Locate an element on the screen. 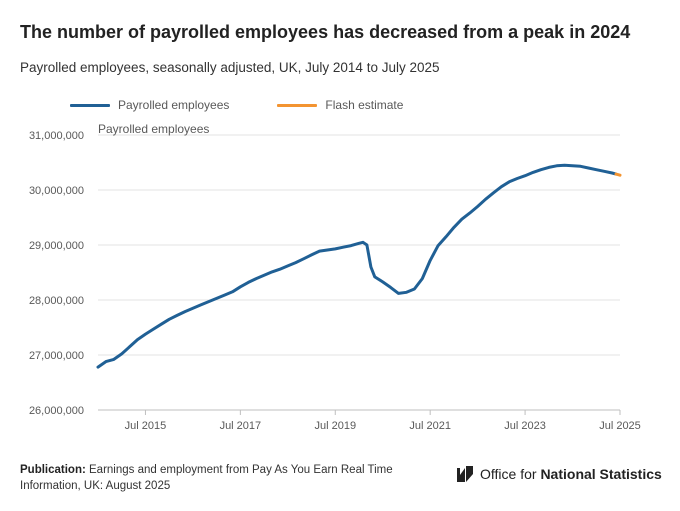 The width and height of the screenshot is (680, 511). chart-legend: Payrolled employees Flash estimate is located at coordinates (260, 105).